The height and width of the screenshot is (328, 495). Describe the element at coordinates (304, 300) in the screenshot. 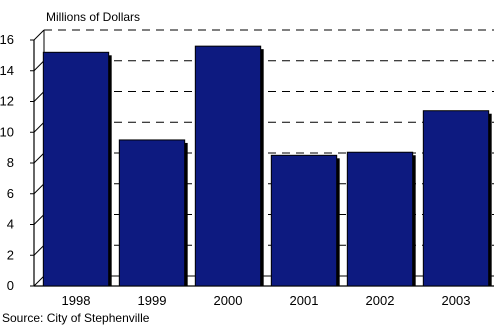

I see `x-tick-label: 2001` at that location.